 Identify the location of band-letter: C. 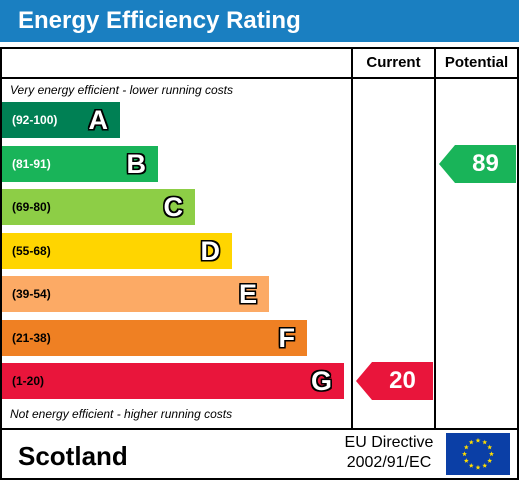
(173, 207).